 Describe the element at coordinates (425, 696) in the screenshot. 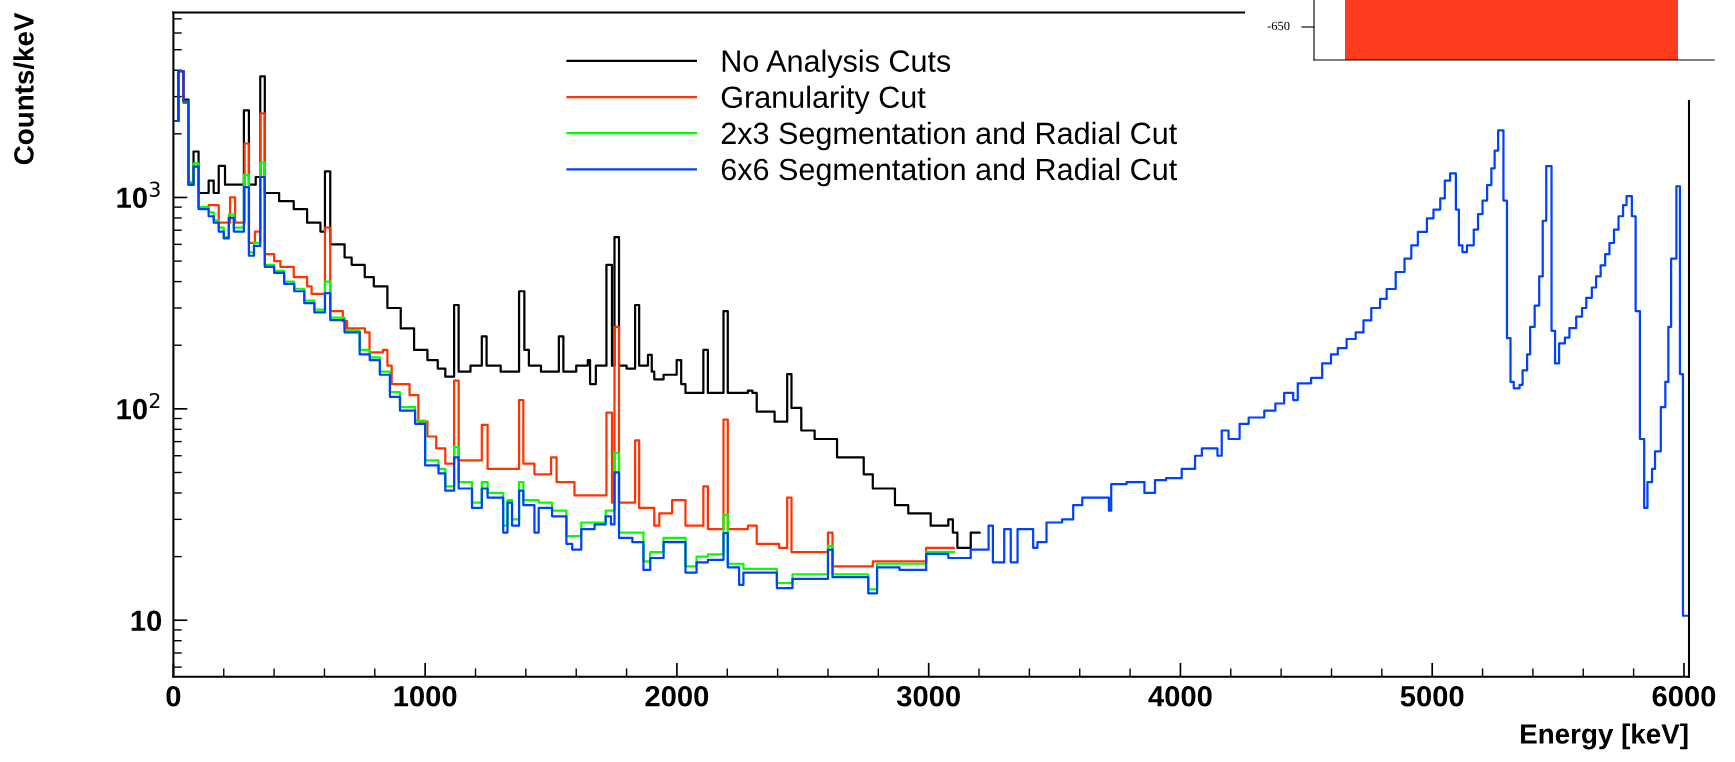

I see `x-tick-label: 1000` at that location.